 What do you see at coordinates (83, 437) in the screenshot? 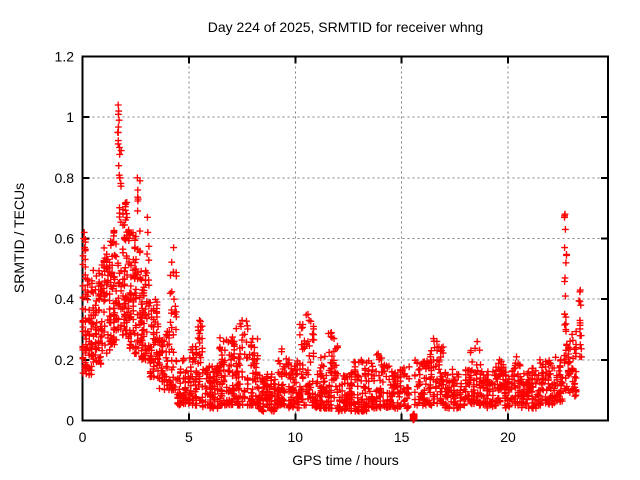
I see `x-tick-label: 0` at bounding box center [83, 437].